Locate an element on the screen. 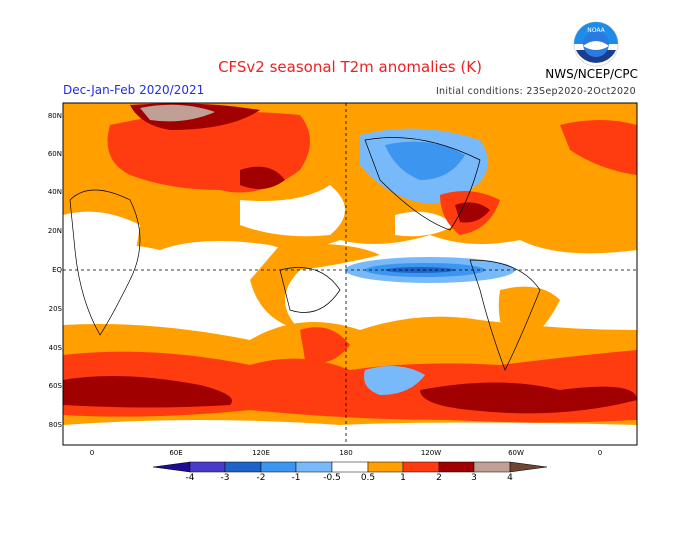  colorbar-label: -1 is located at coordinates (296, 478).